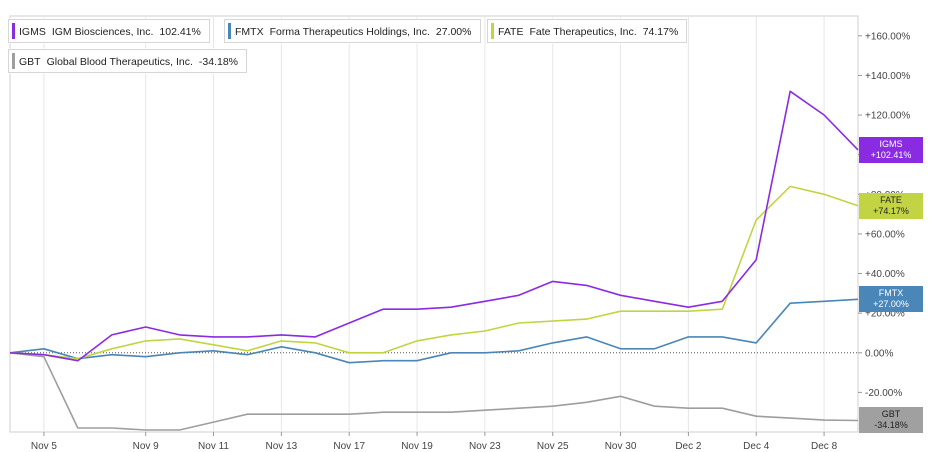 This screenshot has width=936, height=452. I want to click on y-tick-label: -20.00%, so click(883, 393).